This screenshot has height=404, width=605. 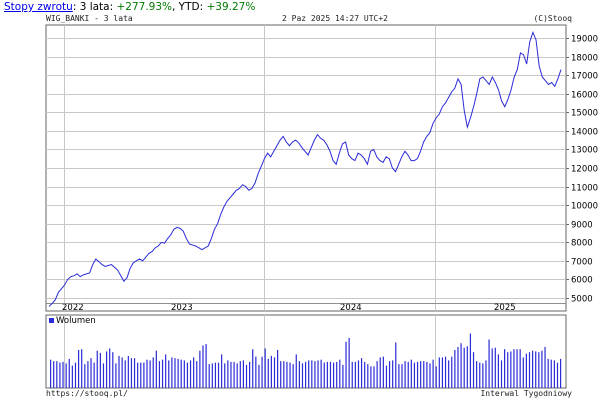 What do you see at coordinates (51, 320) in the screenshot?
I see `volume-legend-swatch` at bounding box center [51, 320].